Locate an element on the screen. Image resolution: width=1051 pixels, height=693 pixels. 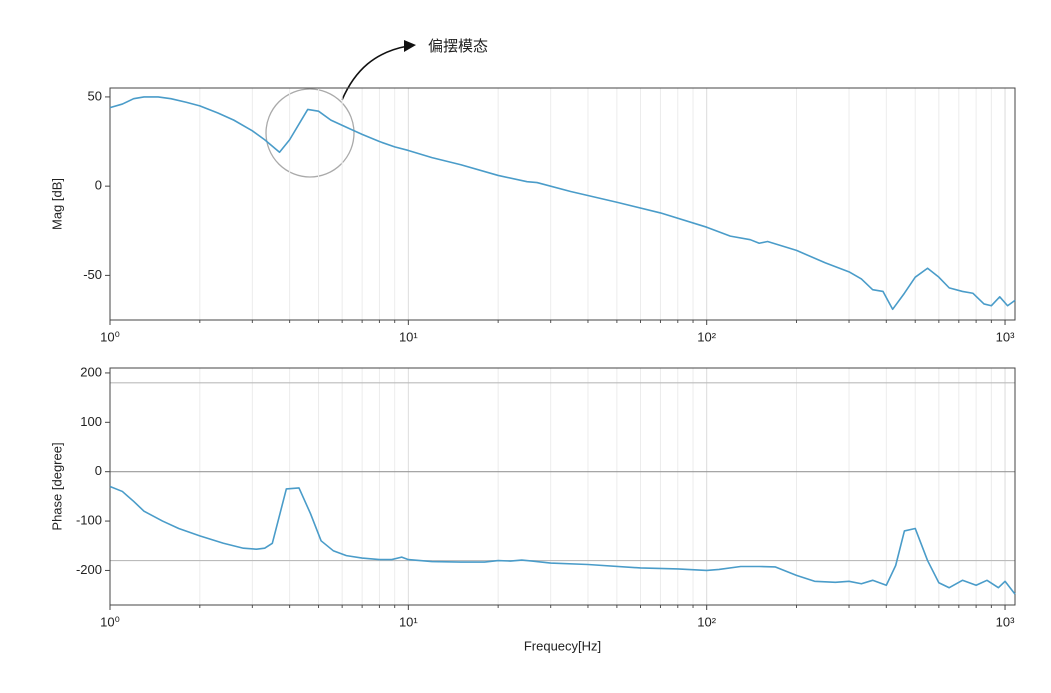
y-axis-label: Mag [dB] is located at coordinates (56, 204).